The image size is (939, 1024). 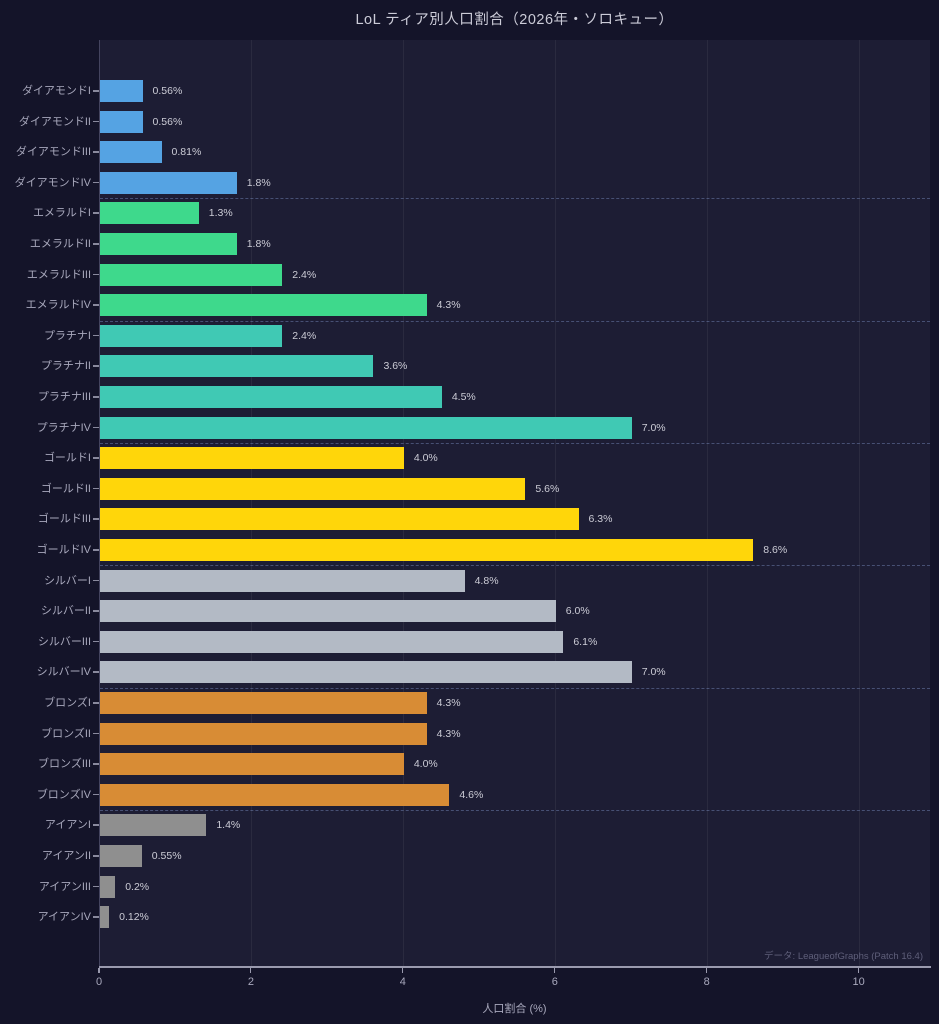 What do you see at coordinates (186, 152) in the screenshot?
I see `bar-value-label: 0.81%` at bounding box center [186, 152].